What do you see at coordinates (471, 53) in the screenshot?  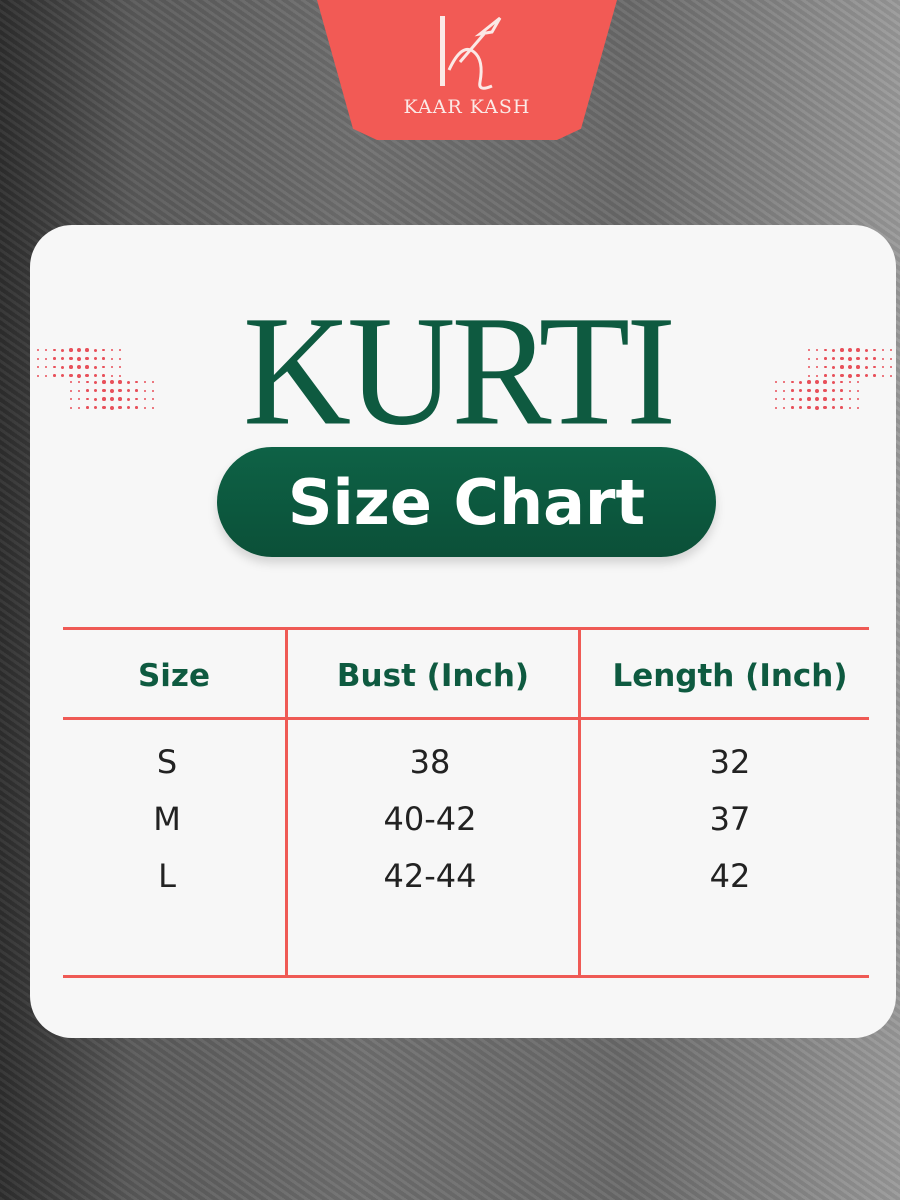 I see `kaar-kash-logo-icon` at bounding box center [471, 53].